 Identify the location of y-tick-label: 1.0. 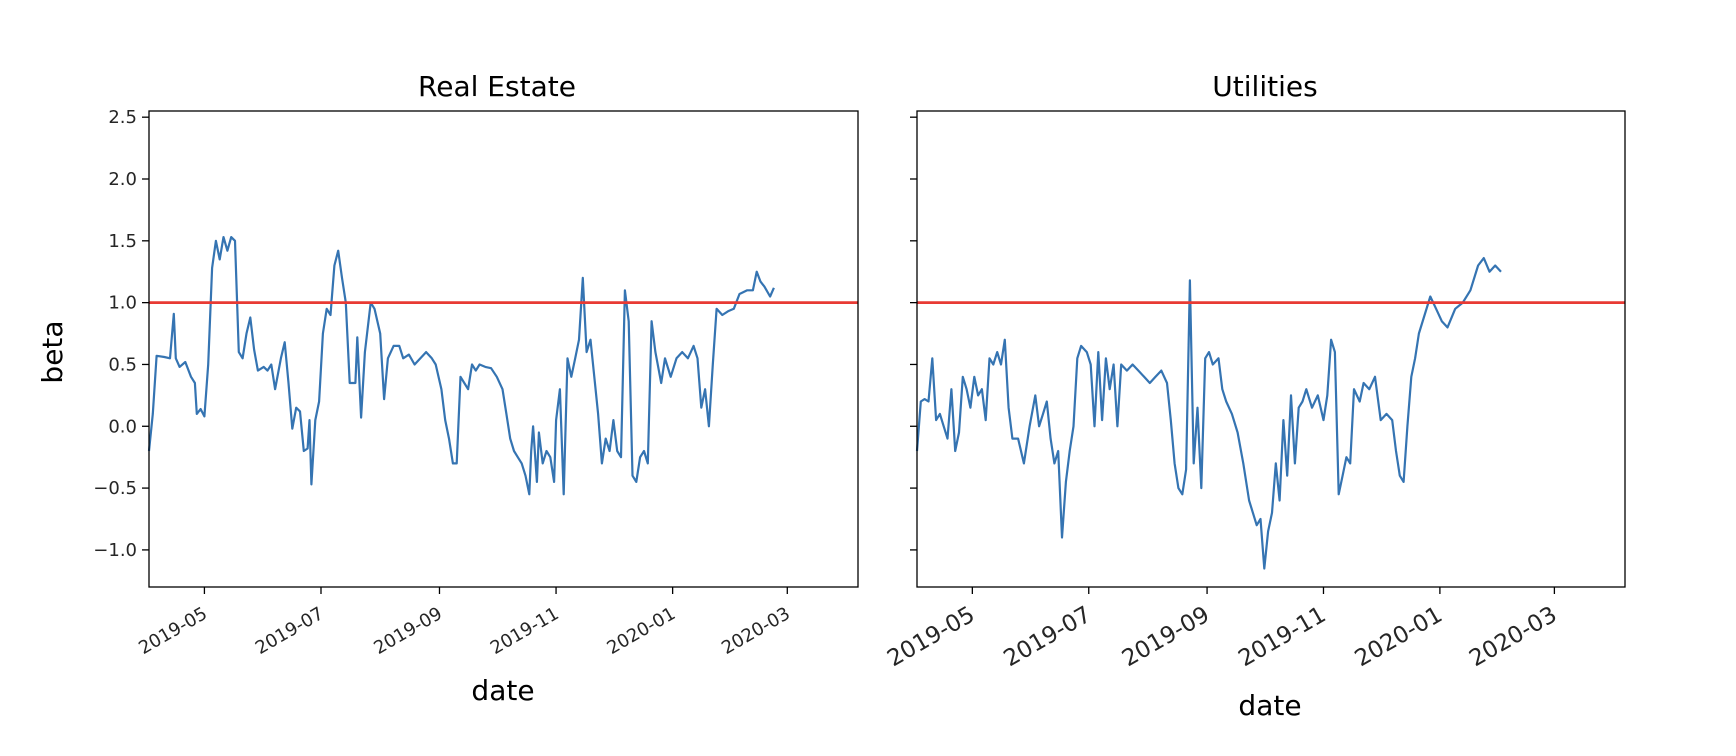
(122, 303).